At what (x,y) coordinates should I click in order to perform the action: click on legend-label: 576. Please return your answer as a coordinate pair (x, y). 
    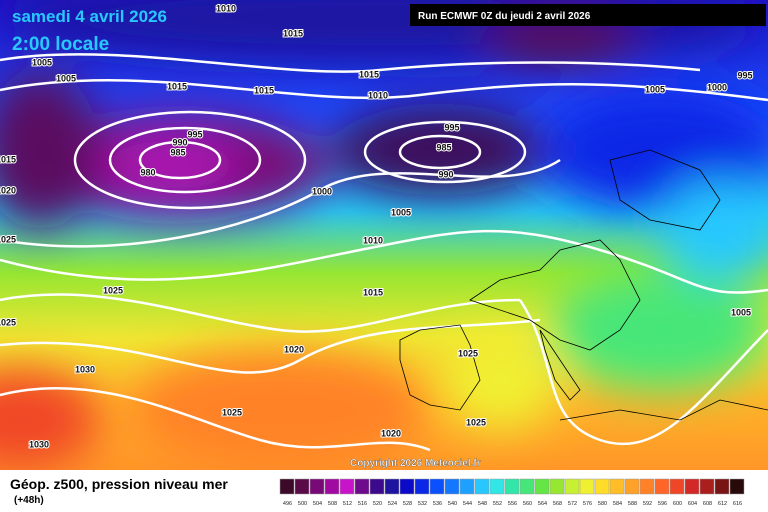
    Looking at the image, I should click on (587, 504).